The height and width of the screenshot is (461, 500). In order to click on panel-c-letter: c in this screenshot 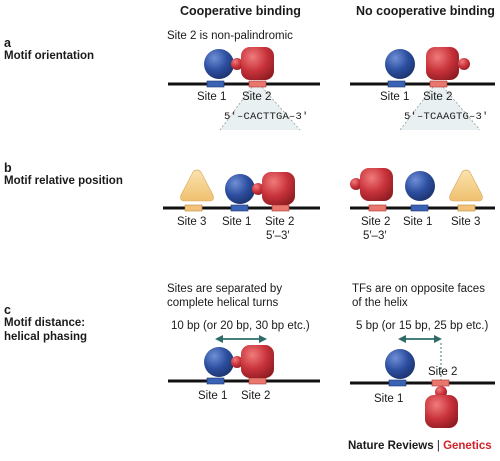, I will do `click(7, 310)`.